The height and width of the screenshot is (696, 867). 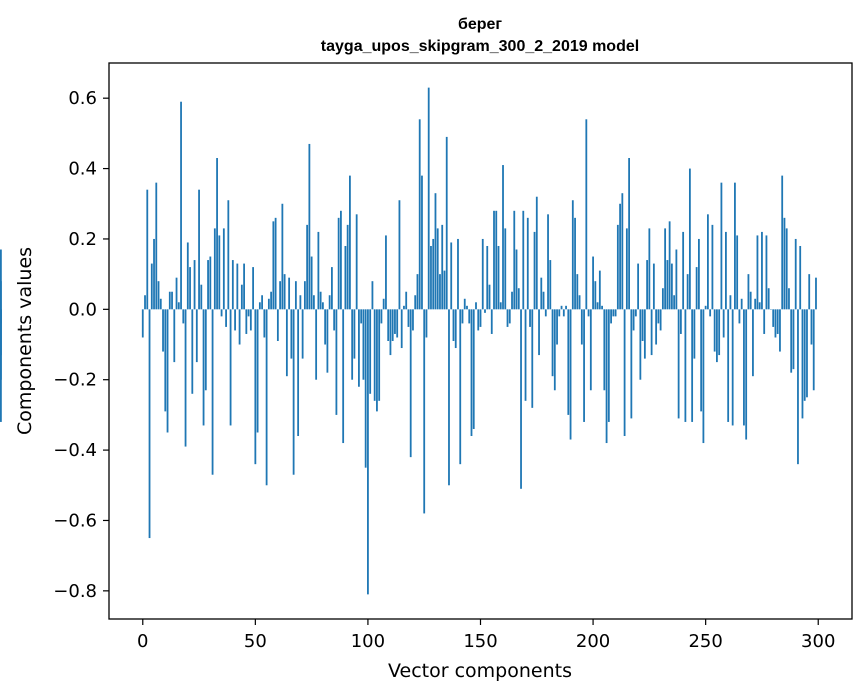 I want to click on y-tick-label: −0.4, so click(x=75, y=450).